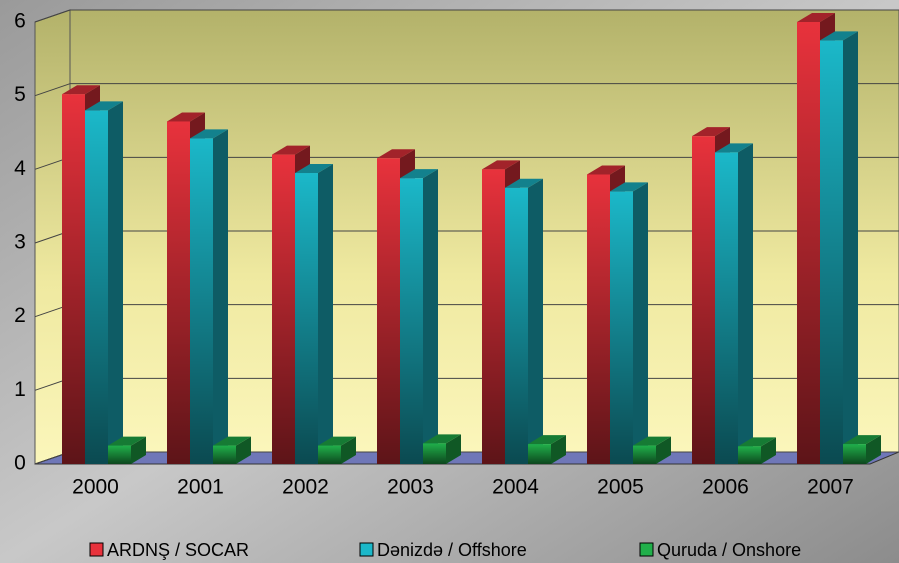 The image size is (899, 563). What do you see at coordinates (20, 315) in the screenshot?
I see `y-tick-label: 2` at bounding box center [20, 315].